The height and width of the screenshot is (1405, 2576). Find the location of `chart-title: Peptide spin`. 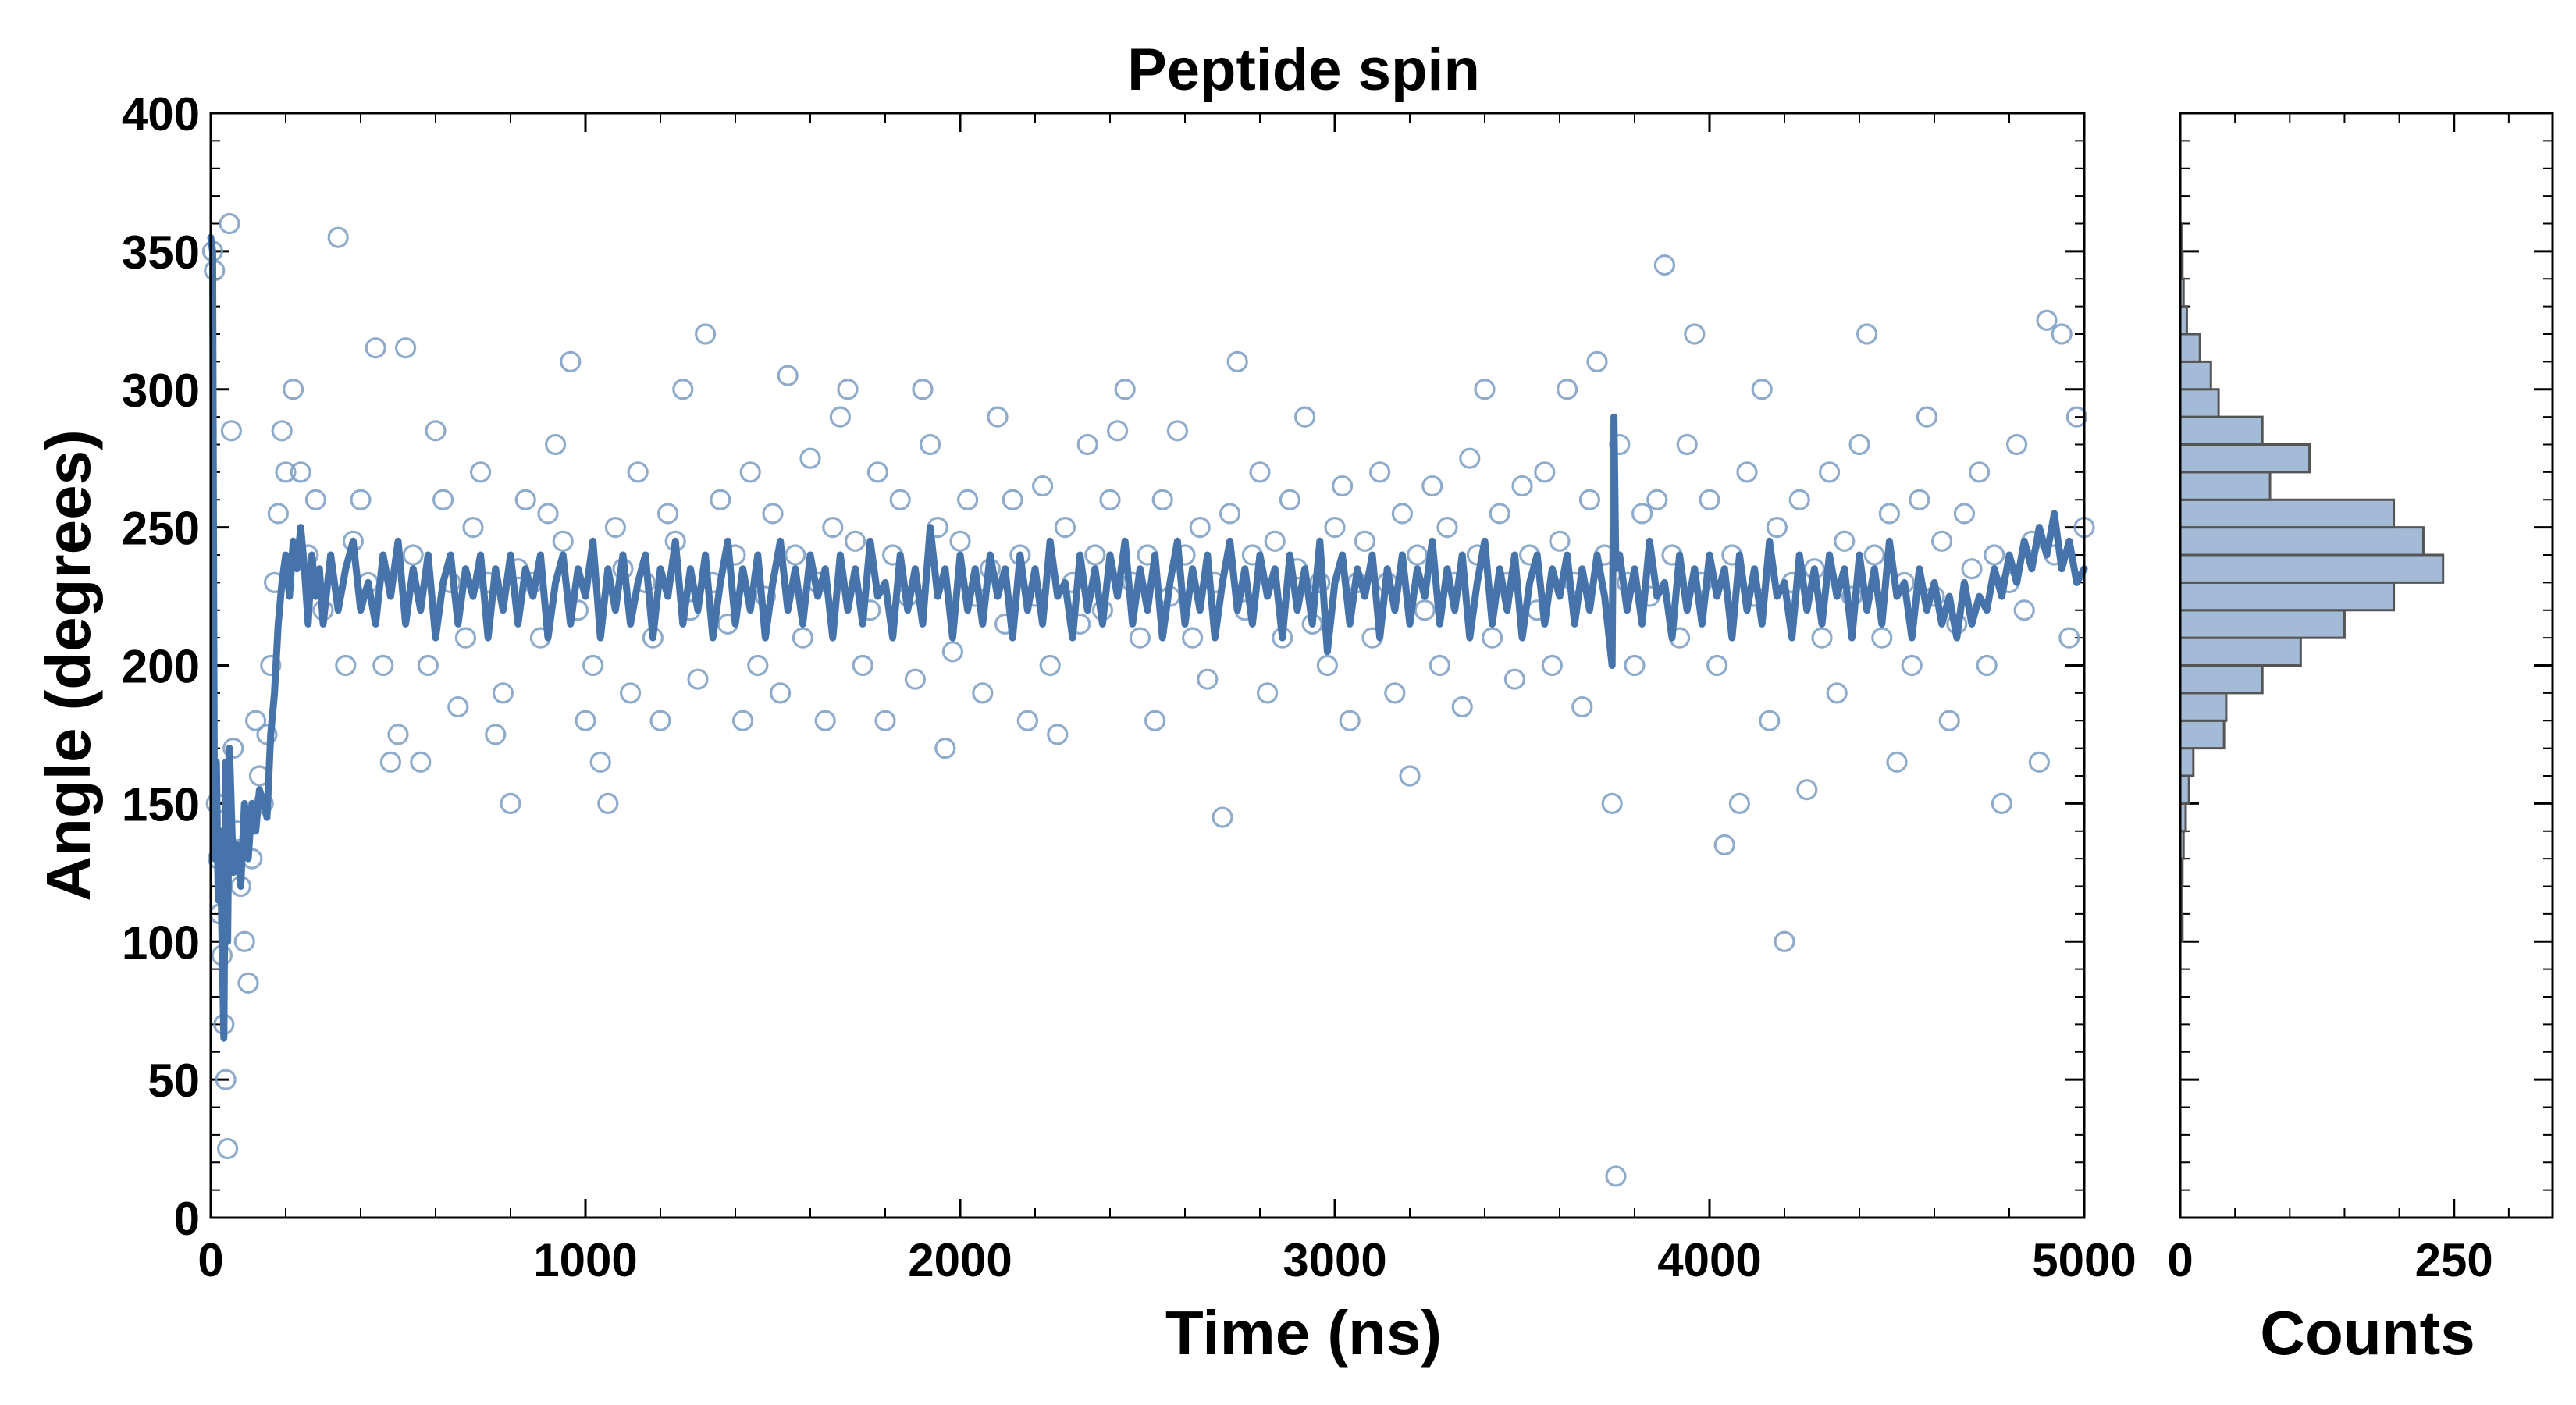

chart-title: Peptide spin is located at coordinates (1303, 70).